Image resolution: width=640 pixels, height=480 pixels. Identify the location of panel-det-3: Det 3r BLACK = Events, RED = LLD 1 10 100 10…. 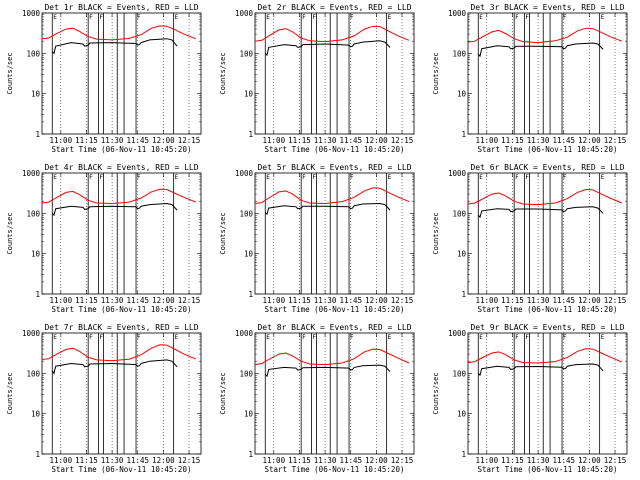
(530, 78).